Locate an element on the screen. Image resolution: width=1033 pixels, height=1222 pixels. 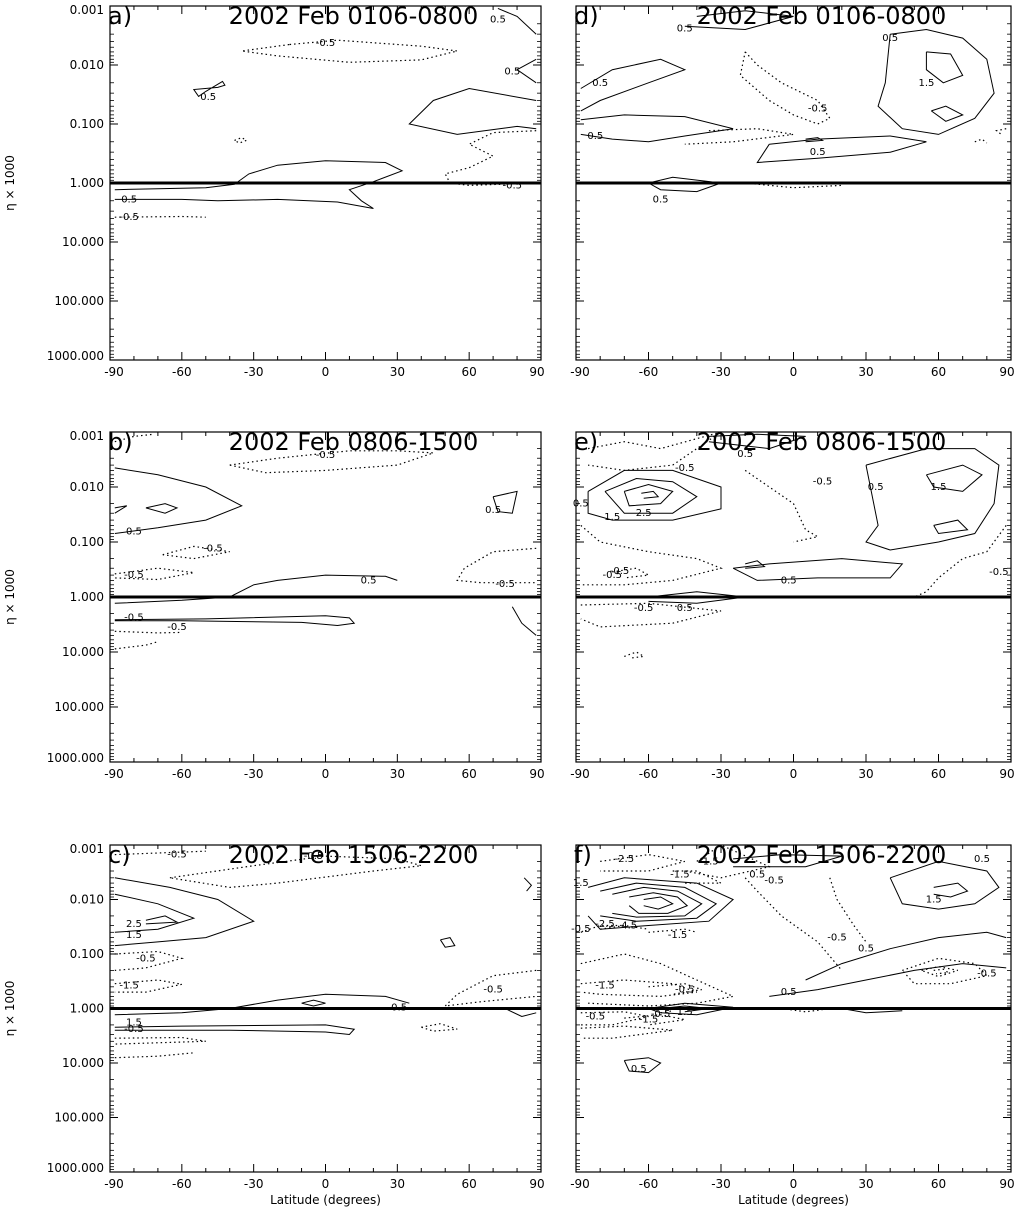
contour-label: 4.5 is located at coordinates (629, 926).